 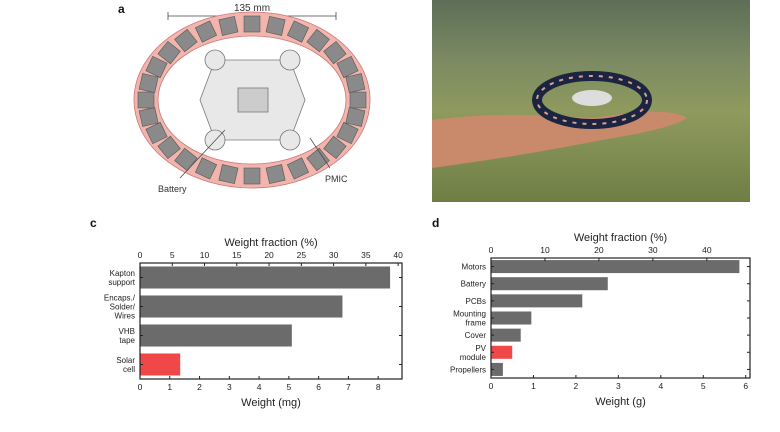 What do you see at coordinates (121, 278) in the screenshot?
I see `category-label: Kapton support` at bounding box center [121, 278].